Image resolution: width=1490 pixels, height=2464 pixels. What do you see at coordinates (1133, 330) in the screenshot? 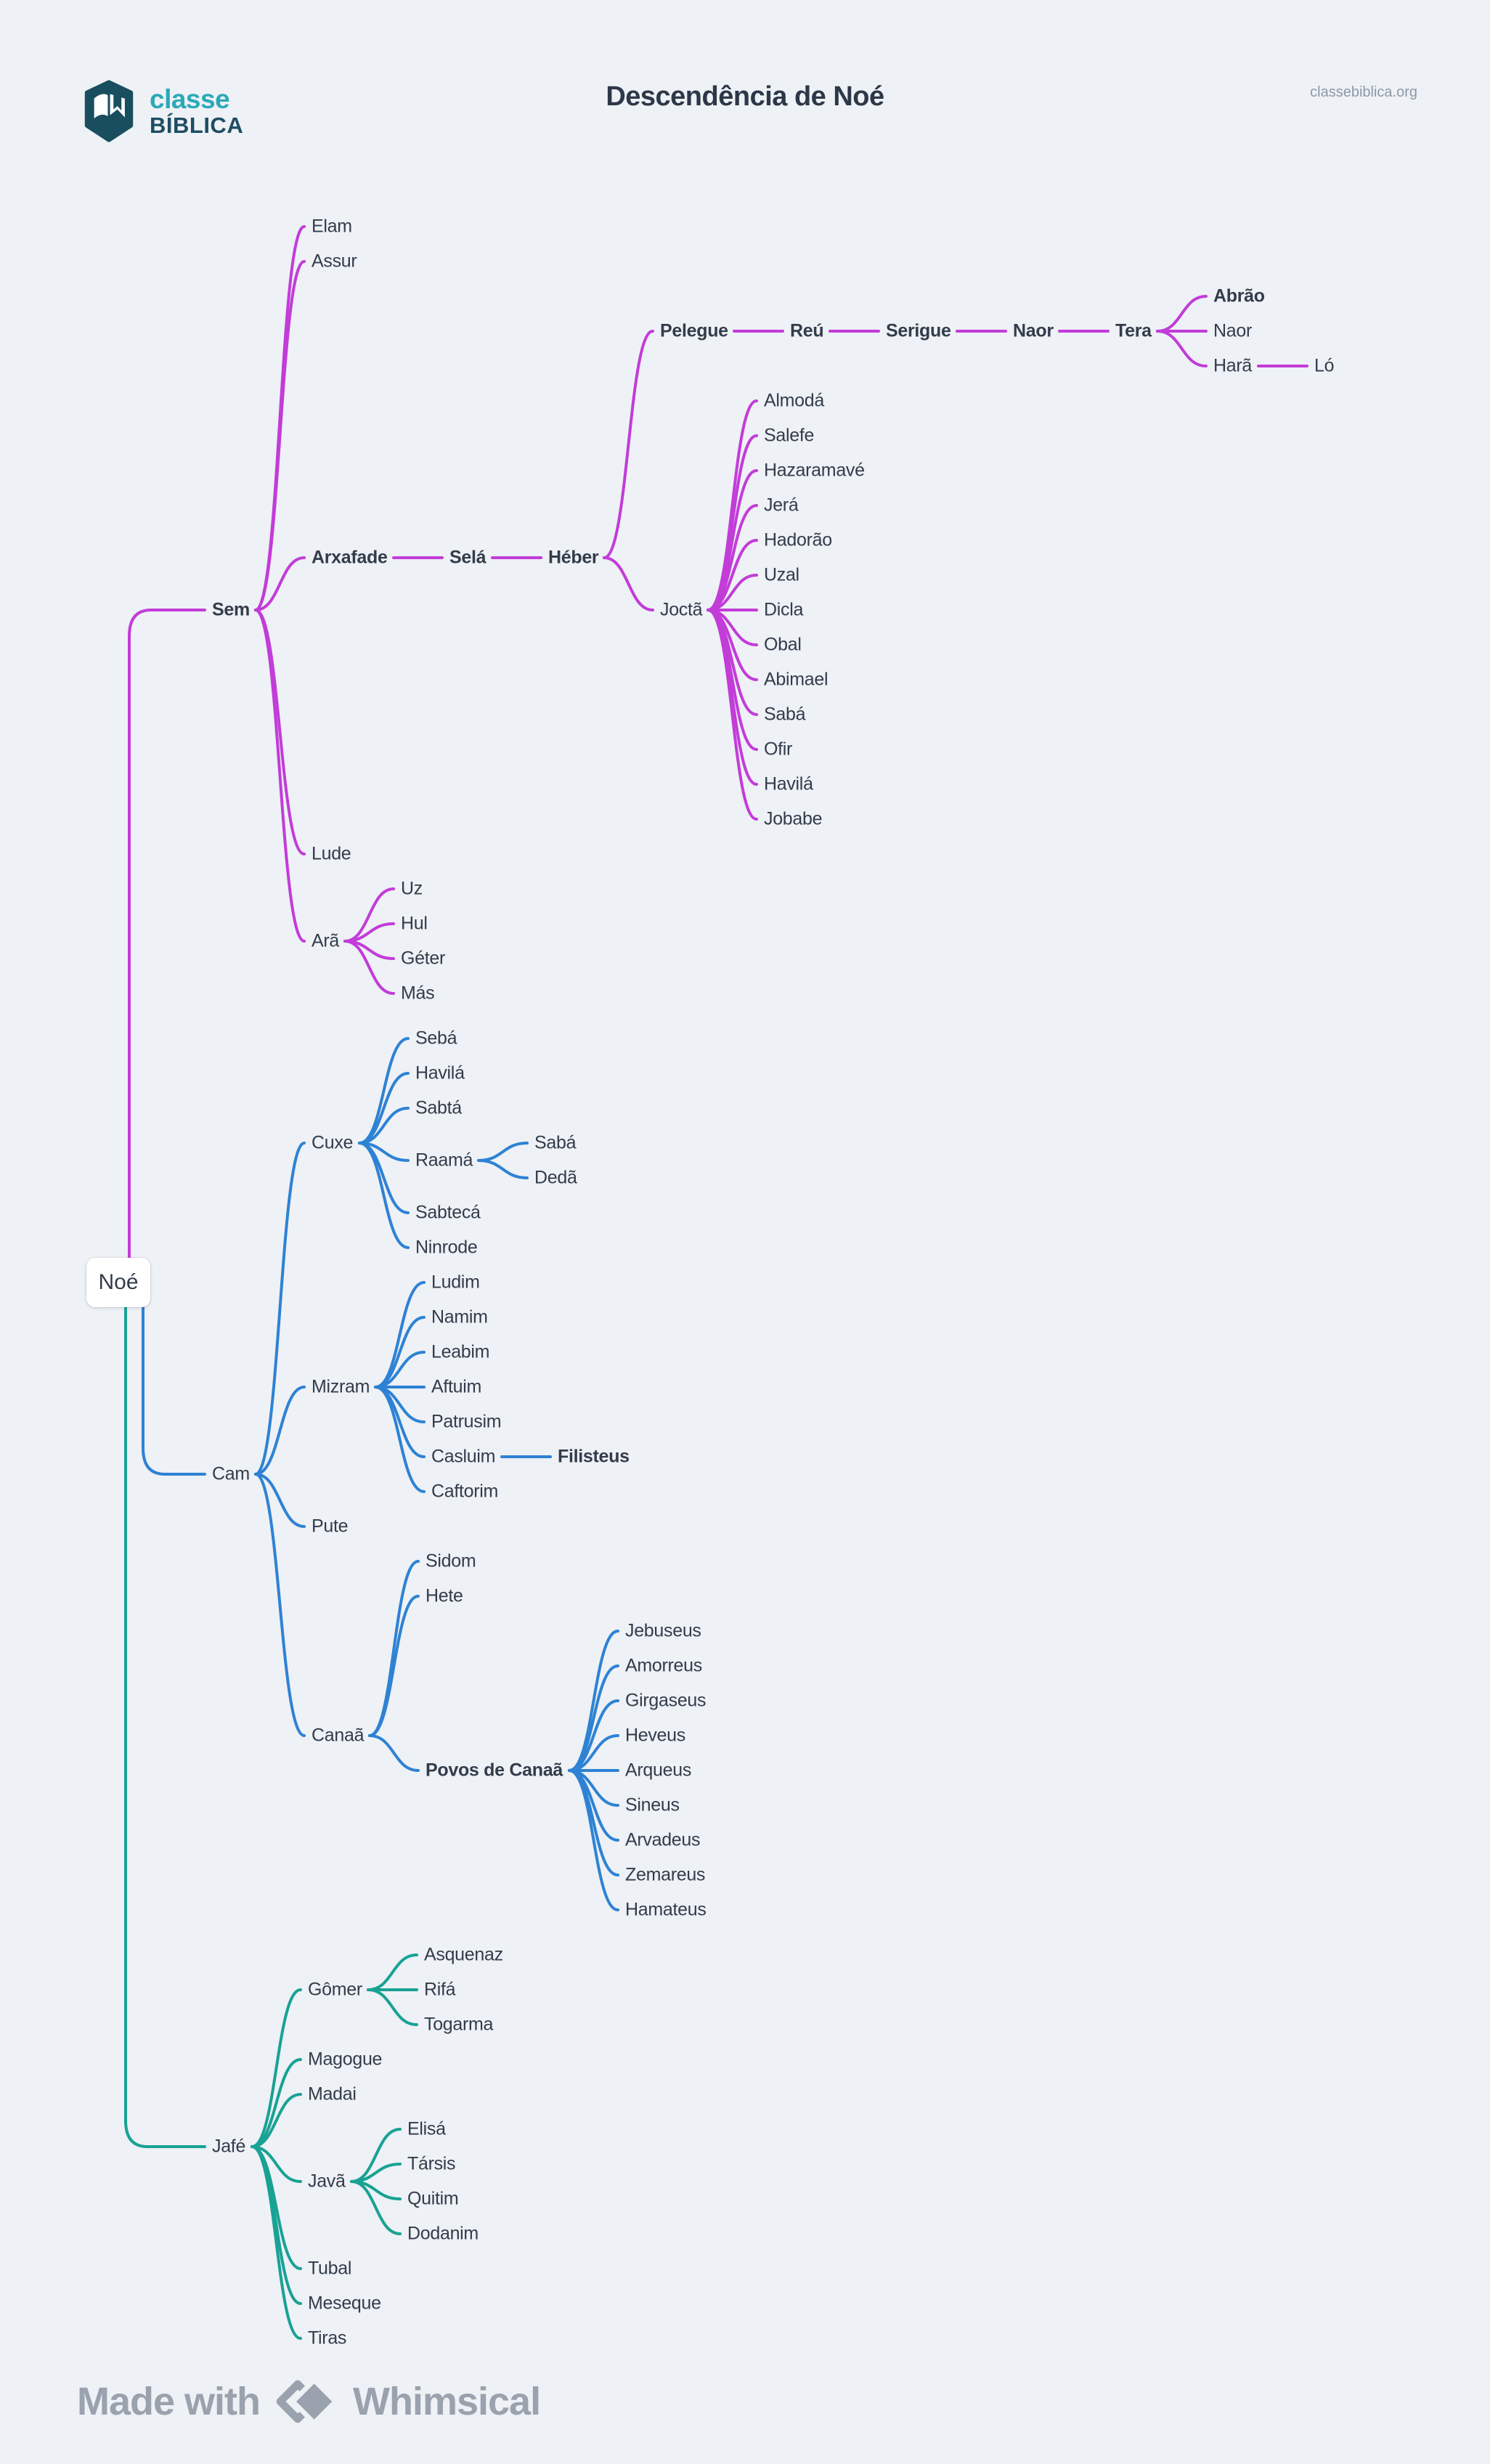
I see `tree-node-tera: Tera` at bounding box center [1133, 330].